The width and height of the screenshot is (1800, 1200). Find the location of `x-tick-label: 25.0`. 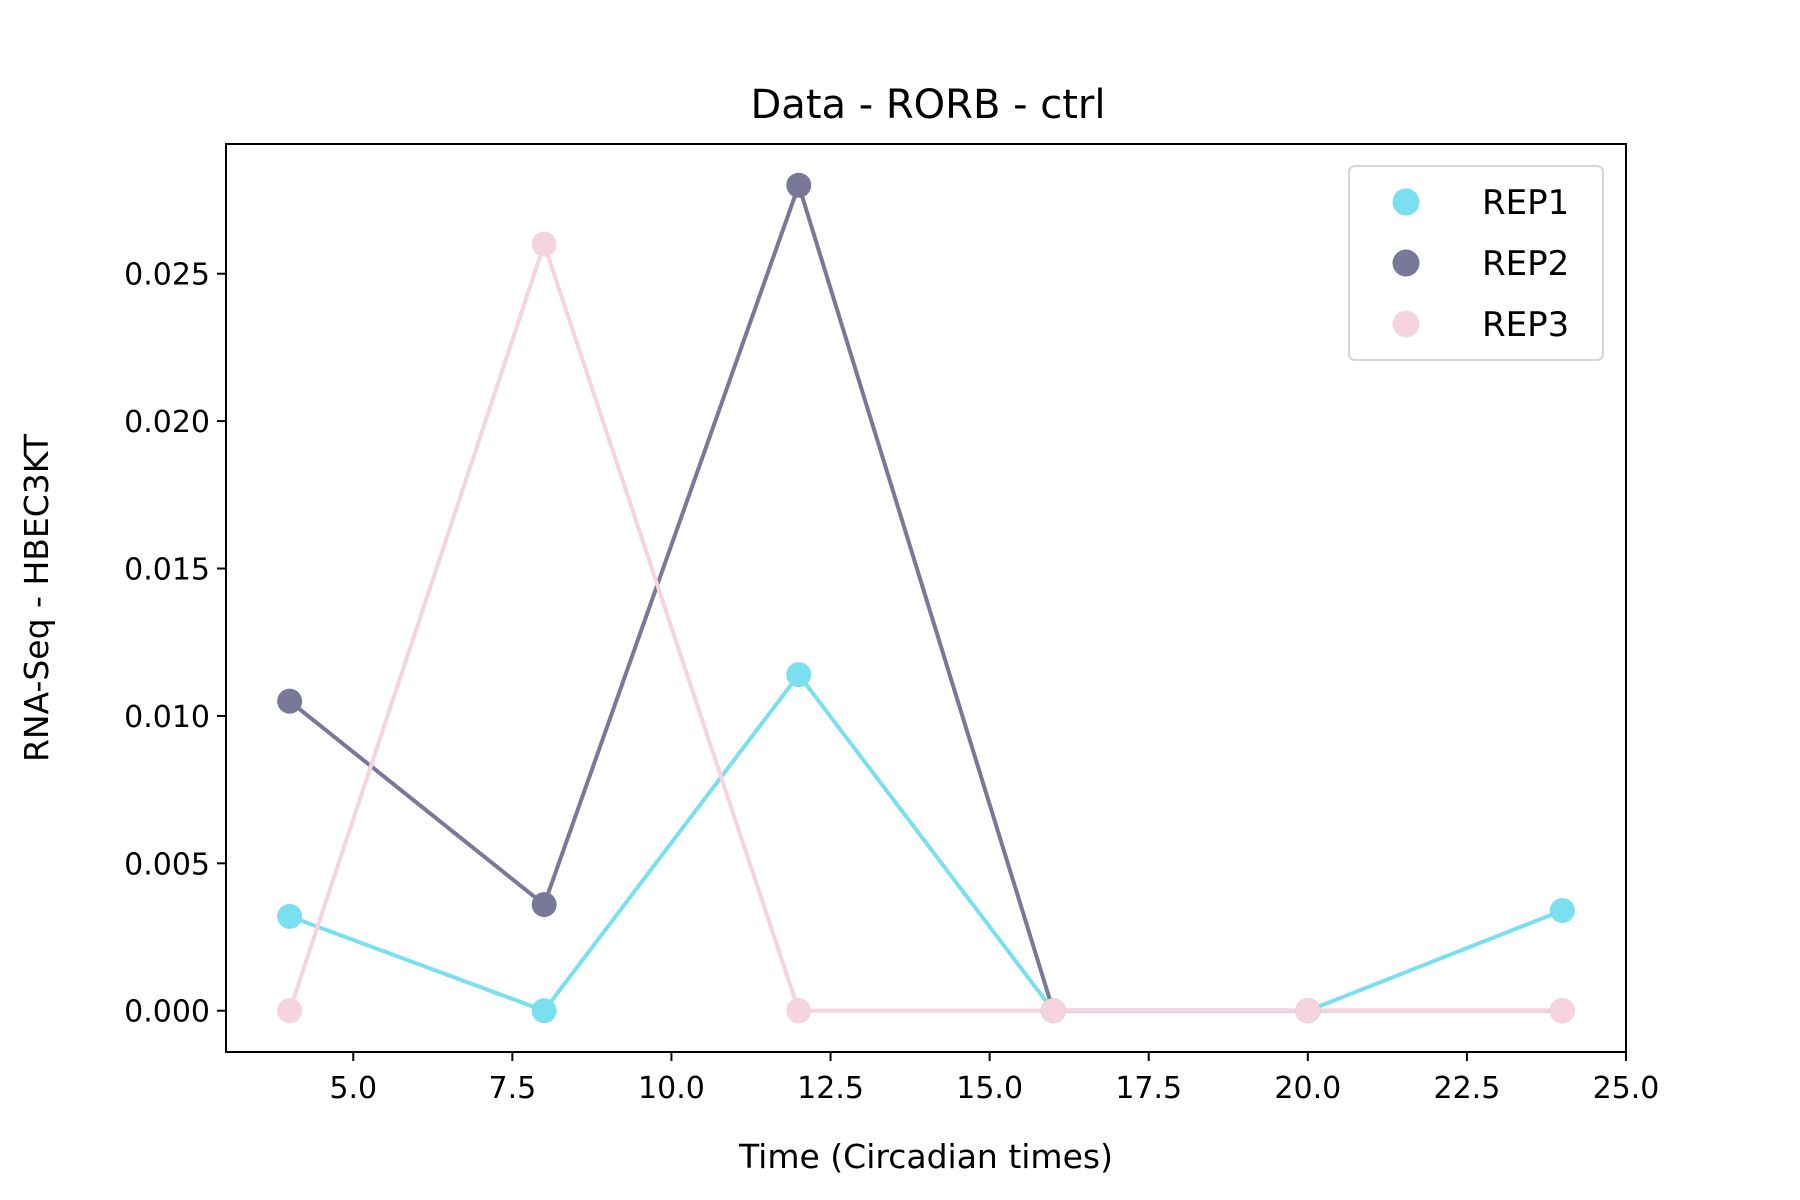

x-tick-label: 25.0 is located at coordinates (1626, 1088).